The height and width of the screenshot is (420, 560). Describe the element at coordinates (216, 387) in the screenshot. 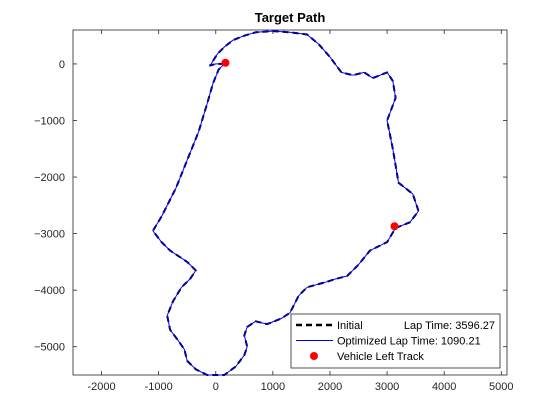

I see `x-tick-label: 0` at that location.